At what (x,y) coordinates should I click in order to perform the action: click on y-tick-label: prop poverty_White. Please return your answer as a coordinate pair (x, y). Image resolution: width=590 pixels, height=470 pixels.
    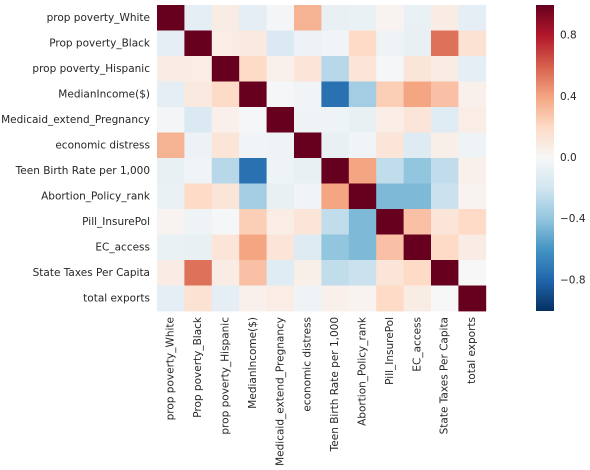
    Looking at the image, I should click on (98, 18).